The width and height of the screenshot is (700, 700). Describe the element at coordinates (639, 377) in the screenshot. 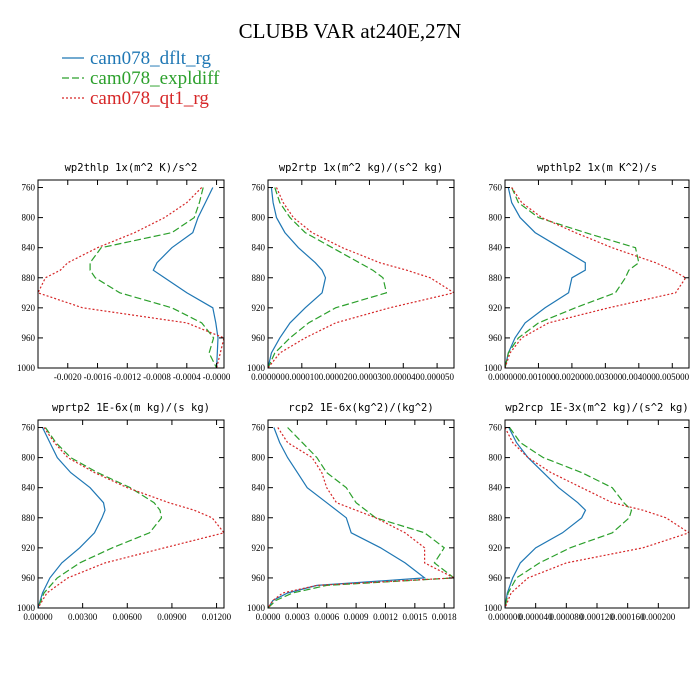

I see `x-tick-label: 0.004000` at that location.